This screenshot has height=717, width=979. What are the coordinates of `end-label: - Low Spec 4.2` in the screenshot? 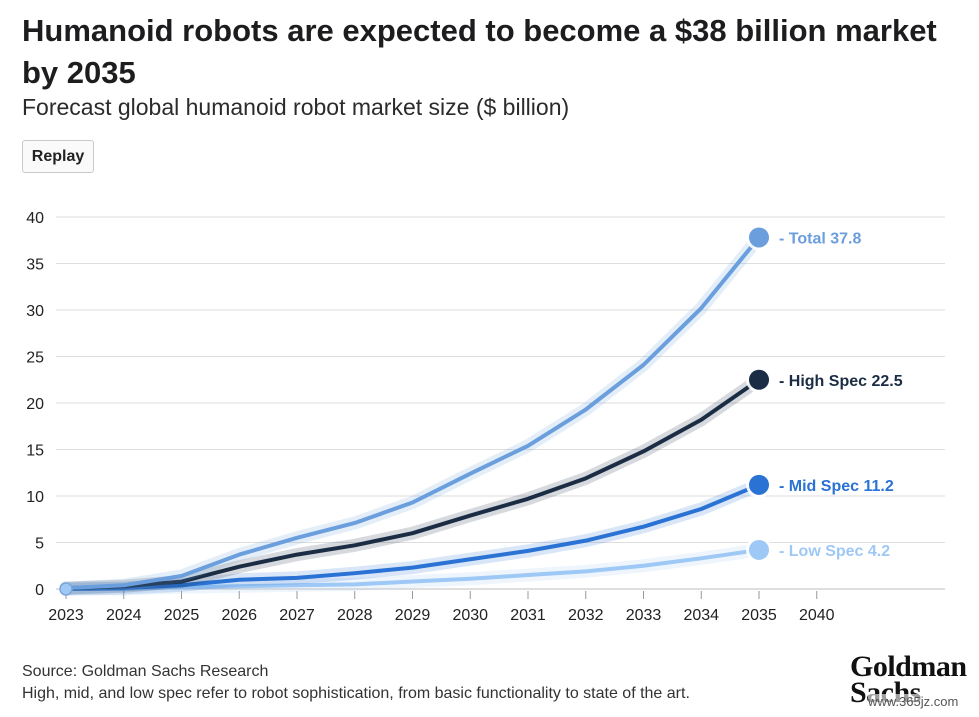 It's located at (834, 551).